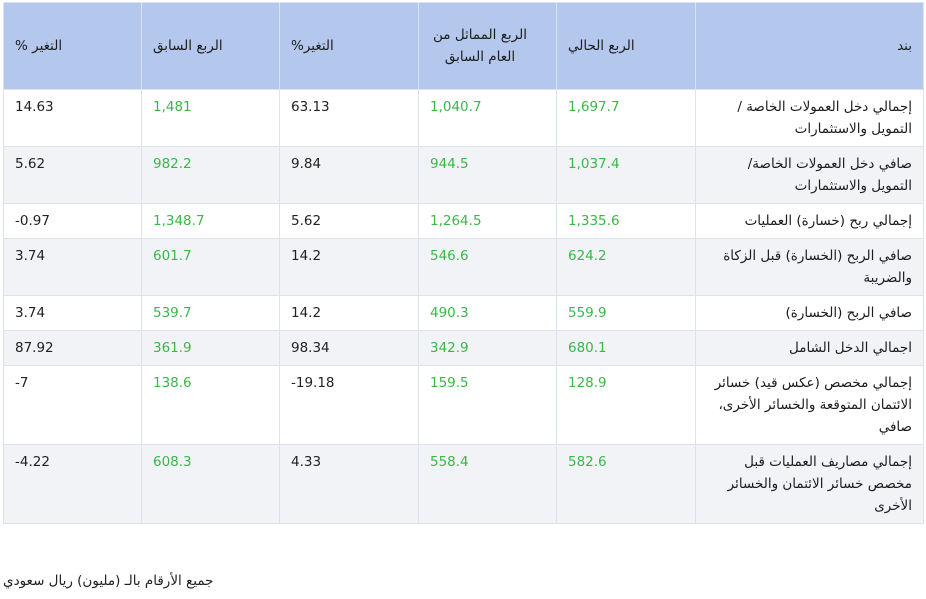 This screenshot has height=599, width=926. What do you see at coordinates (72, 118) in the screenshot?
I see `cell-change-qoq: 14.63` at bounding box center [72, 118].